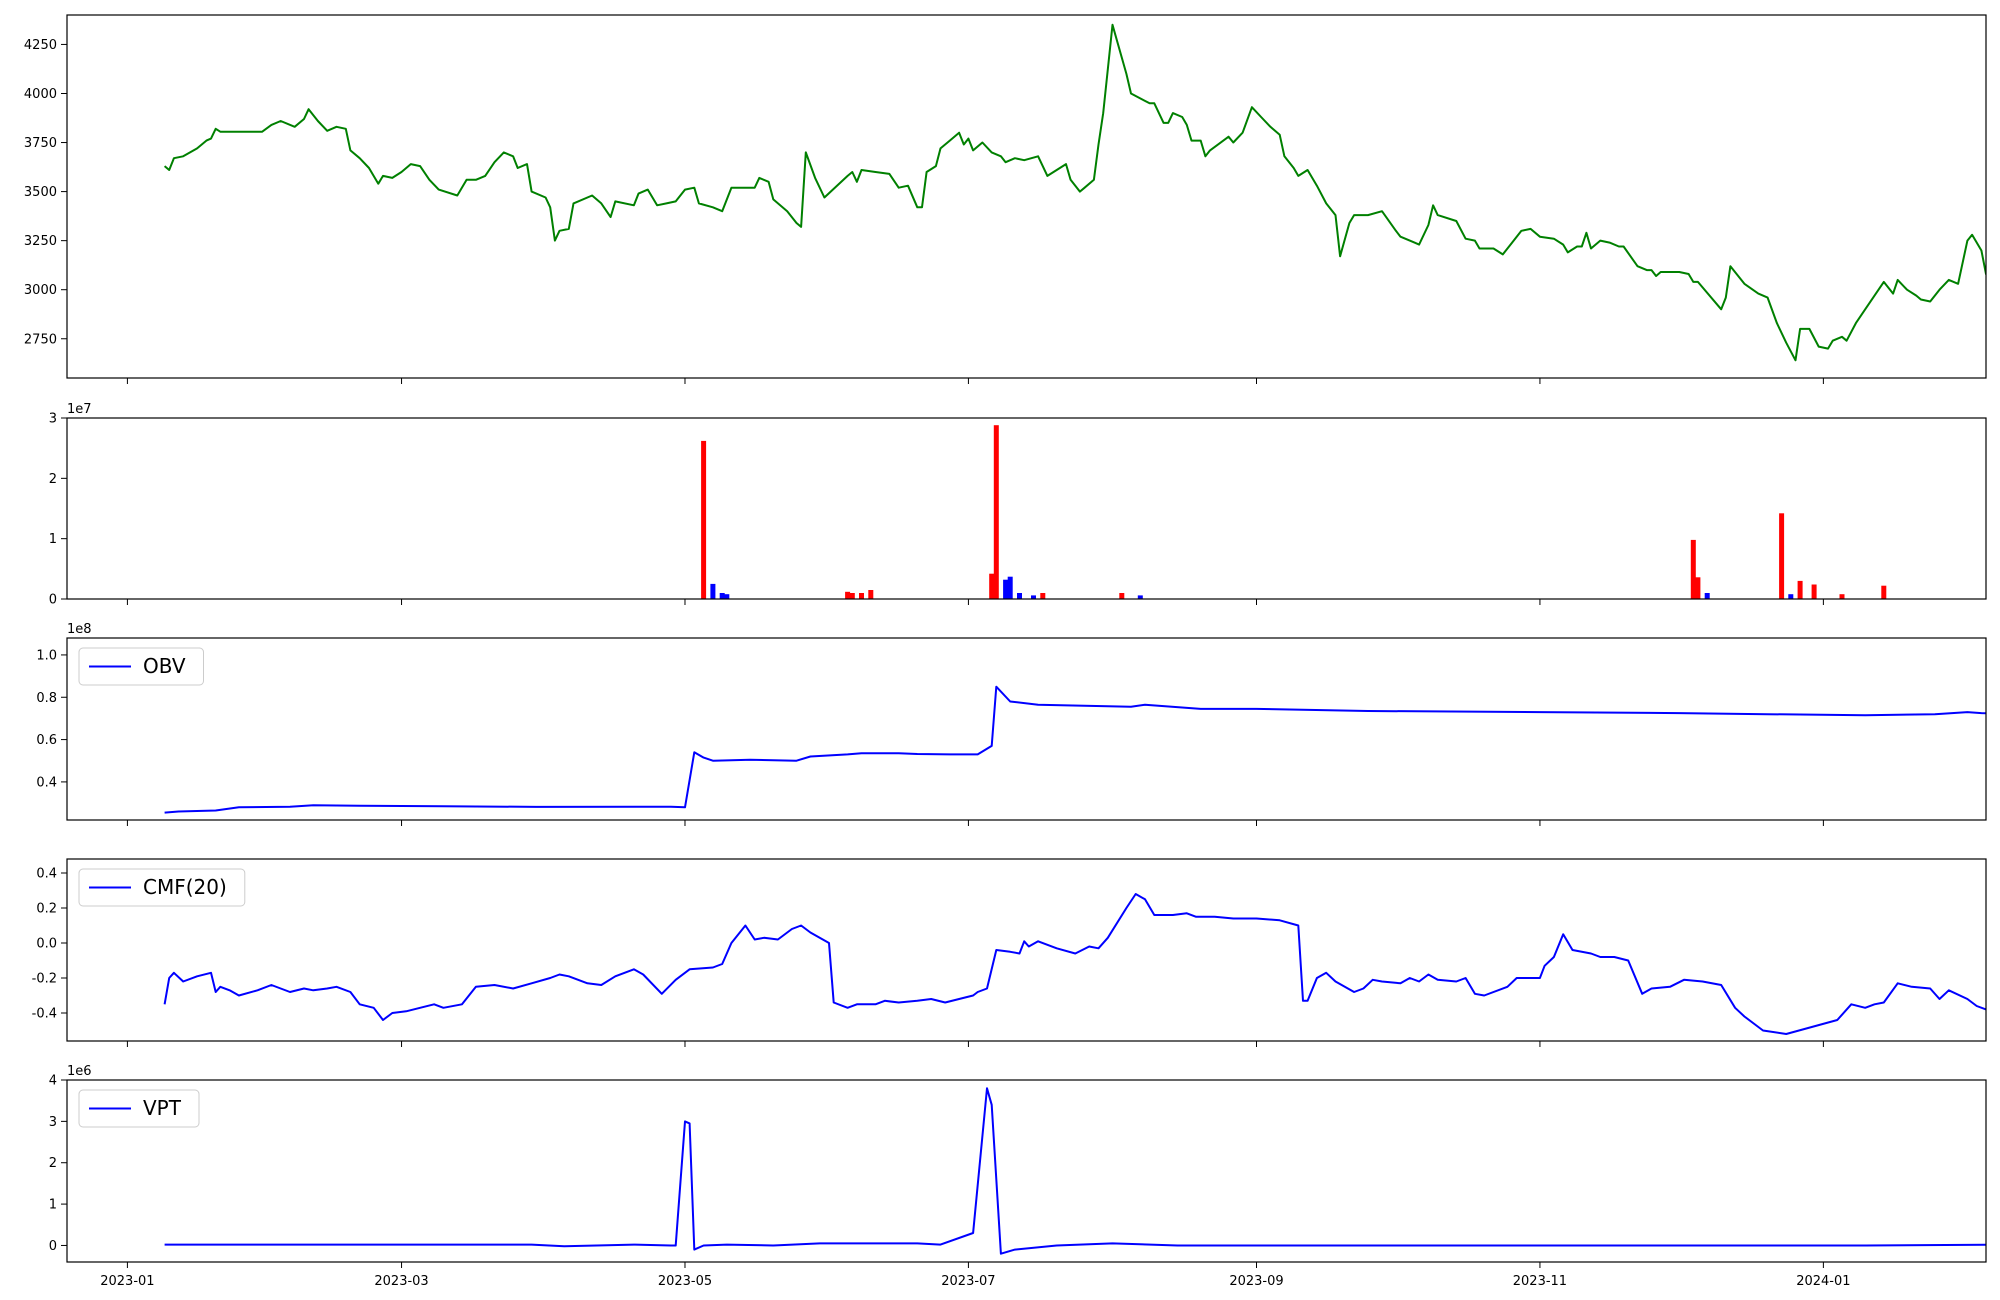  I want to click on y-tick-label: 3000, so click(40, 290).